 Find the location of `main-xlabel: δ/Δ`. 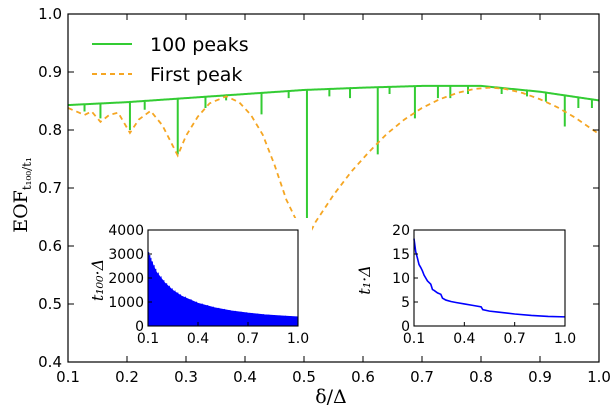

main-xlabel: δ/Δ is located at coordinates (331, 397).